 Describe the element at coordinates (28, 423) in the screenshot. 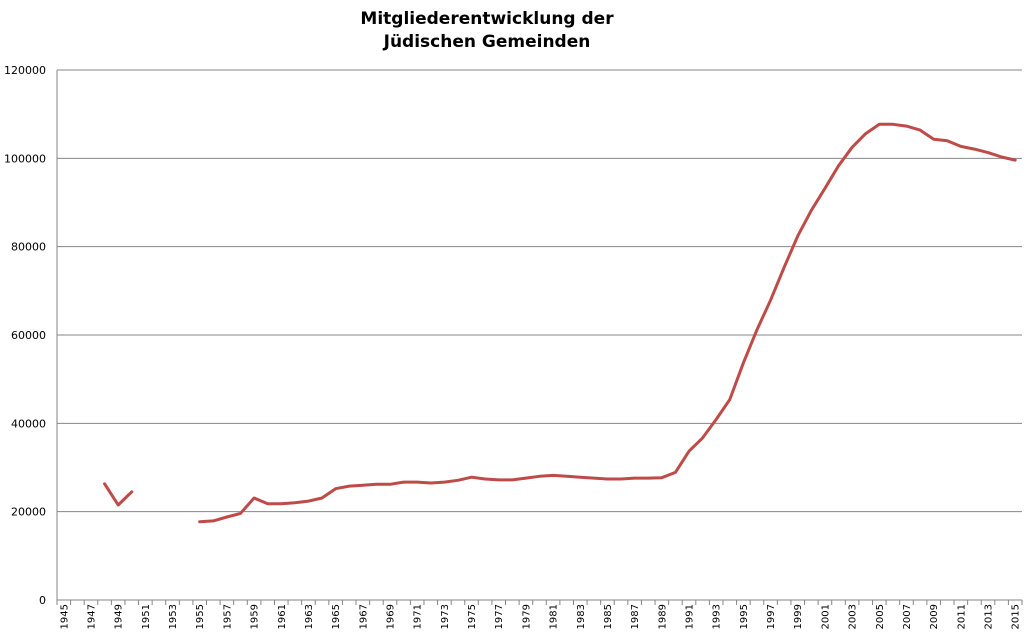

I see `y-tick-label: 40000` at that location.